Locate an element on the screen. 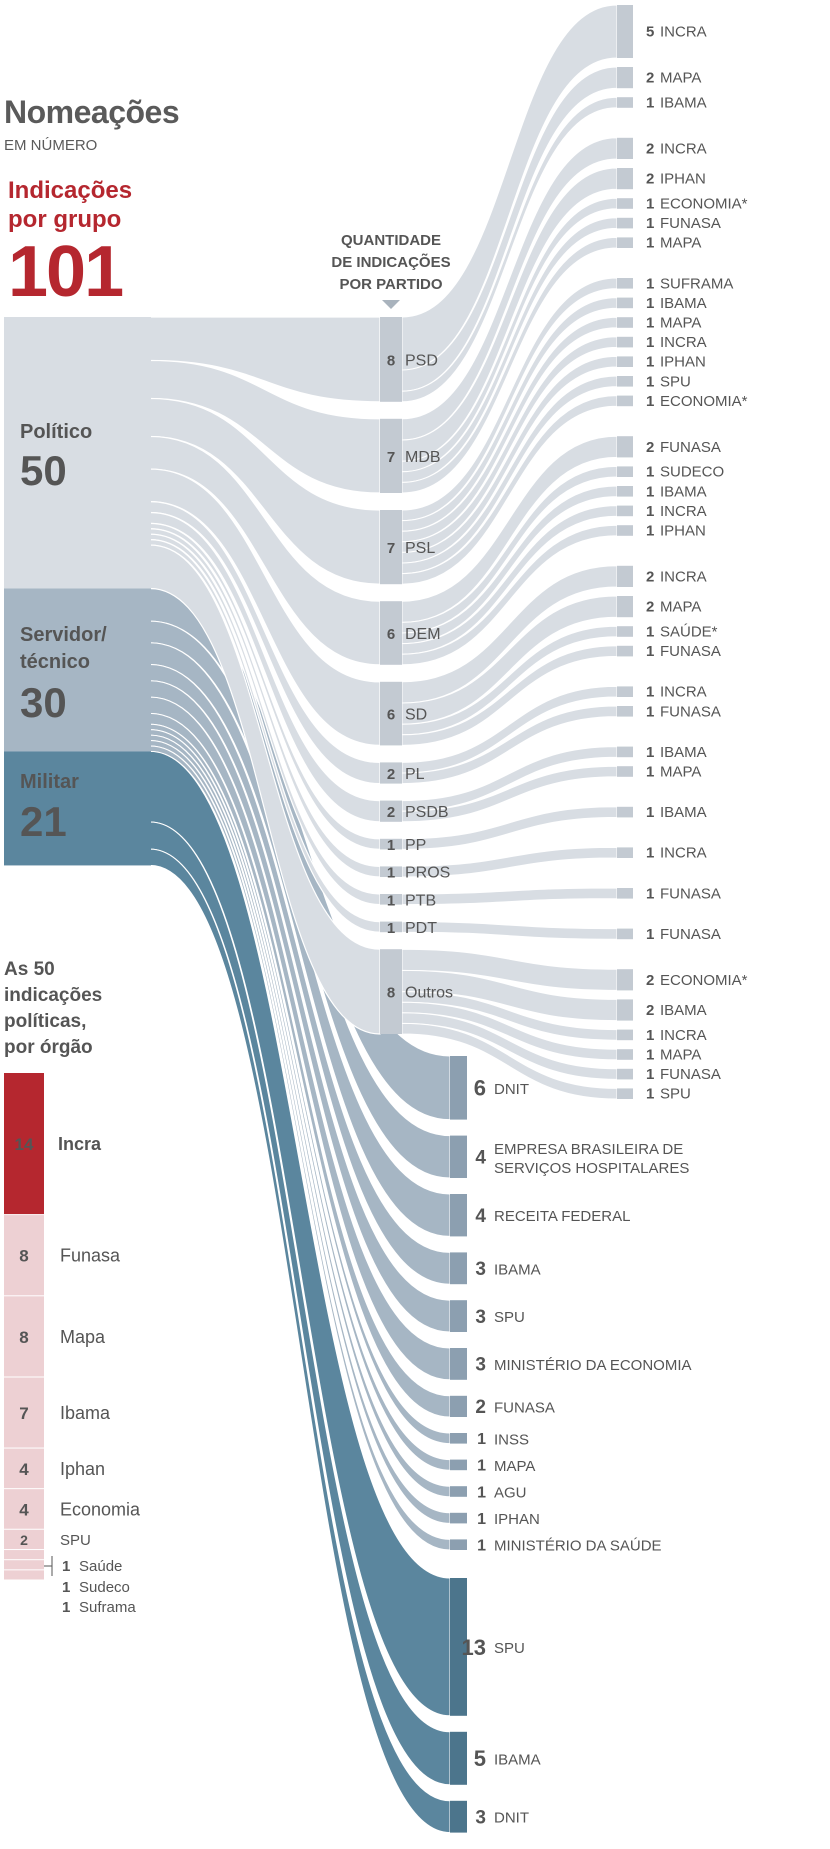 The height and width of the screenshot is (1849, 830). party-name: SD is located at coordinates (416, 715).